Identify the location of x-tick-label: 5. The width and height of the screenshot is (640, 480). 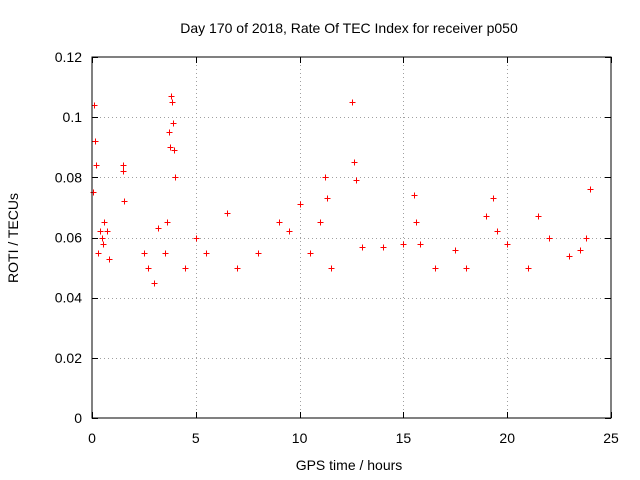
(196, 438).